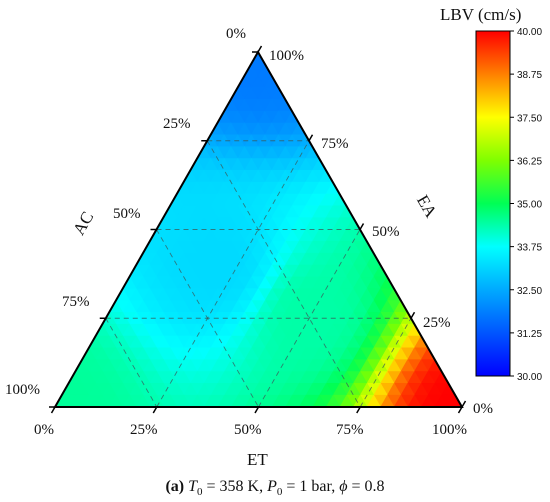 The width and height of the screenshot is (550, 502). I want to click on colorbar-tick-label: 35.00, so click(529, 205).